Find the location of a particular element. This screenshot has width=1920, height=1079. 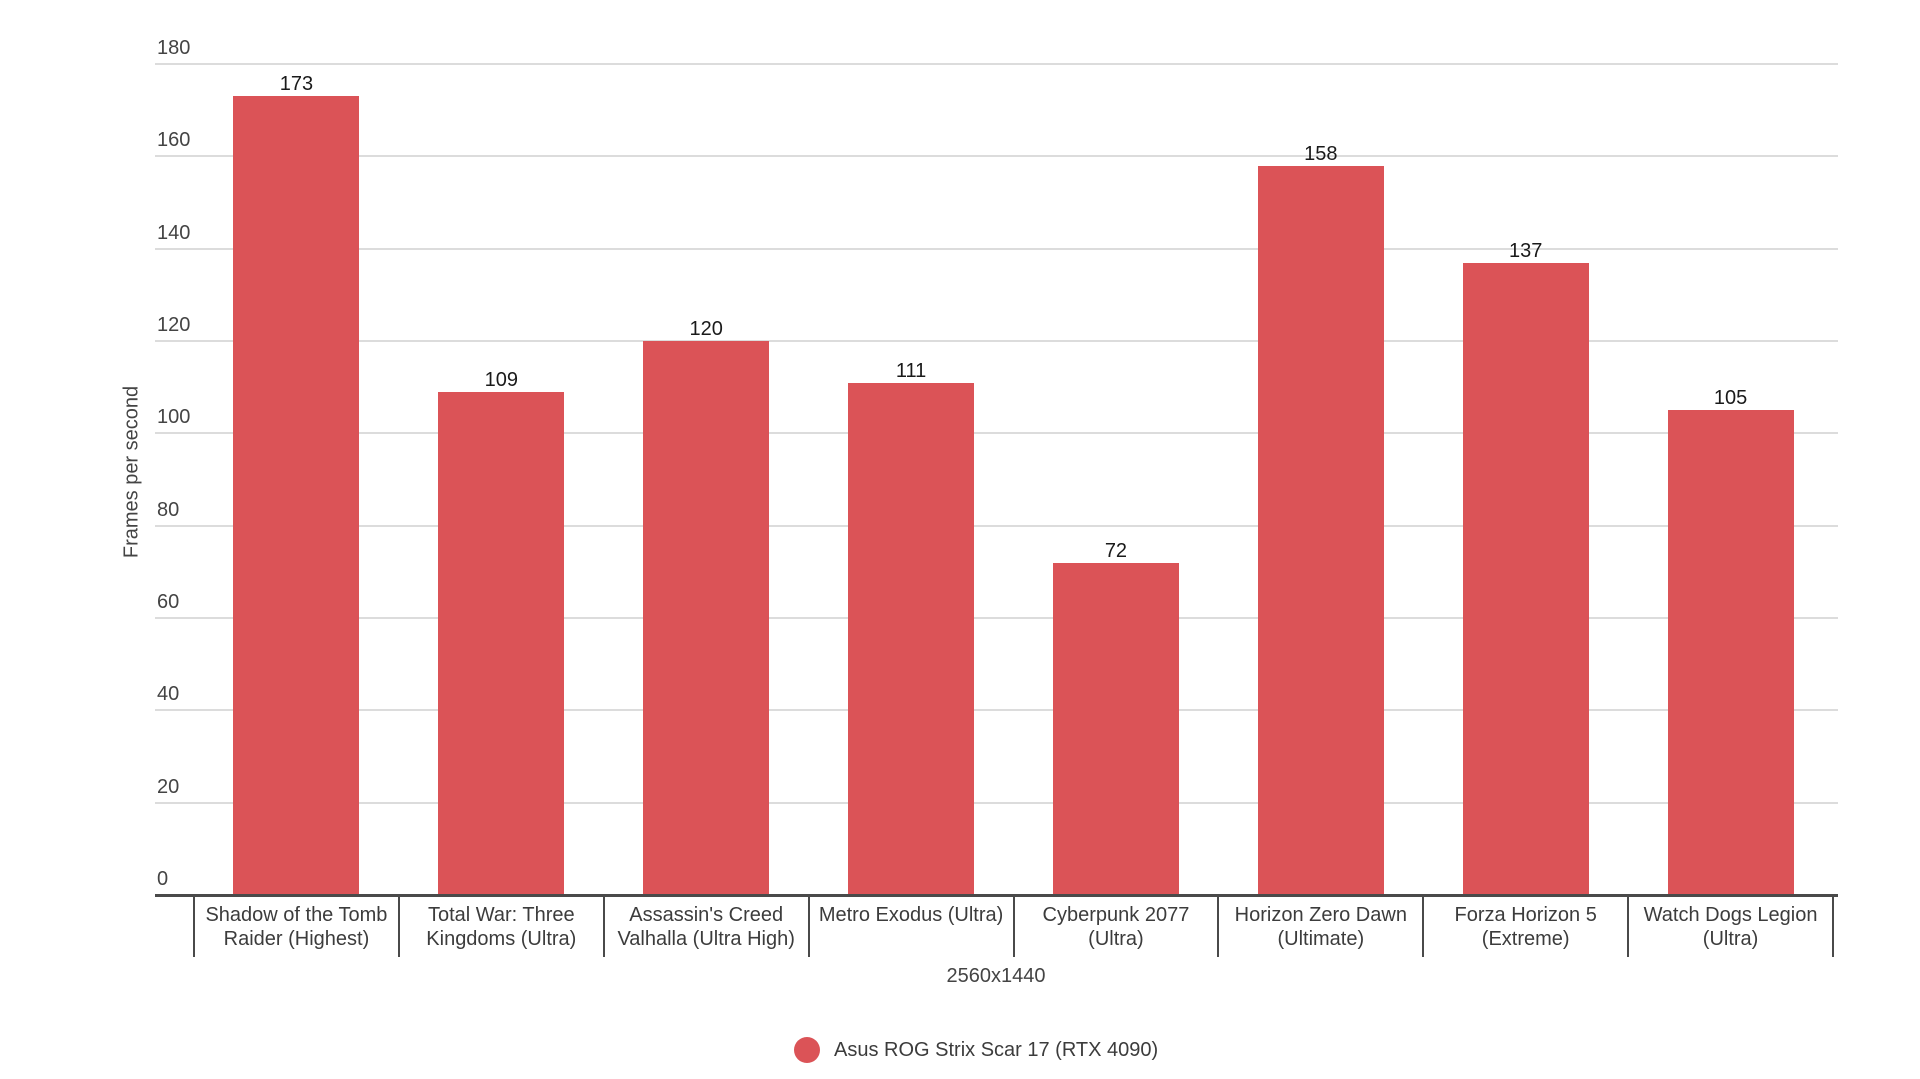

category-label-line: Total War: Three is located at coordinates (501, 915).